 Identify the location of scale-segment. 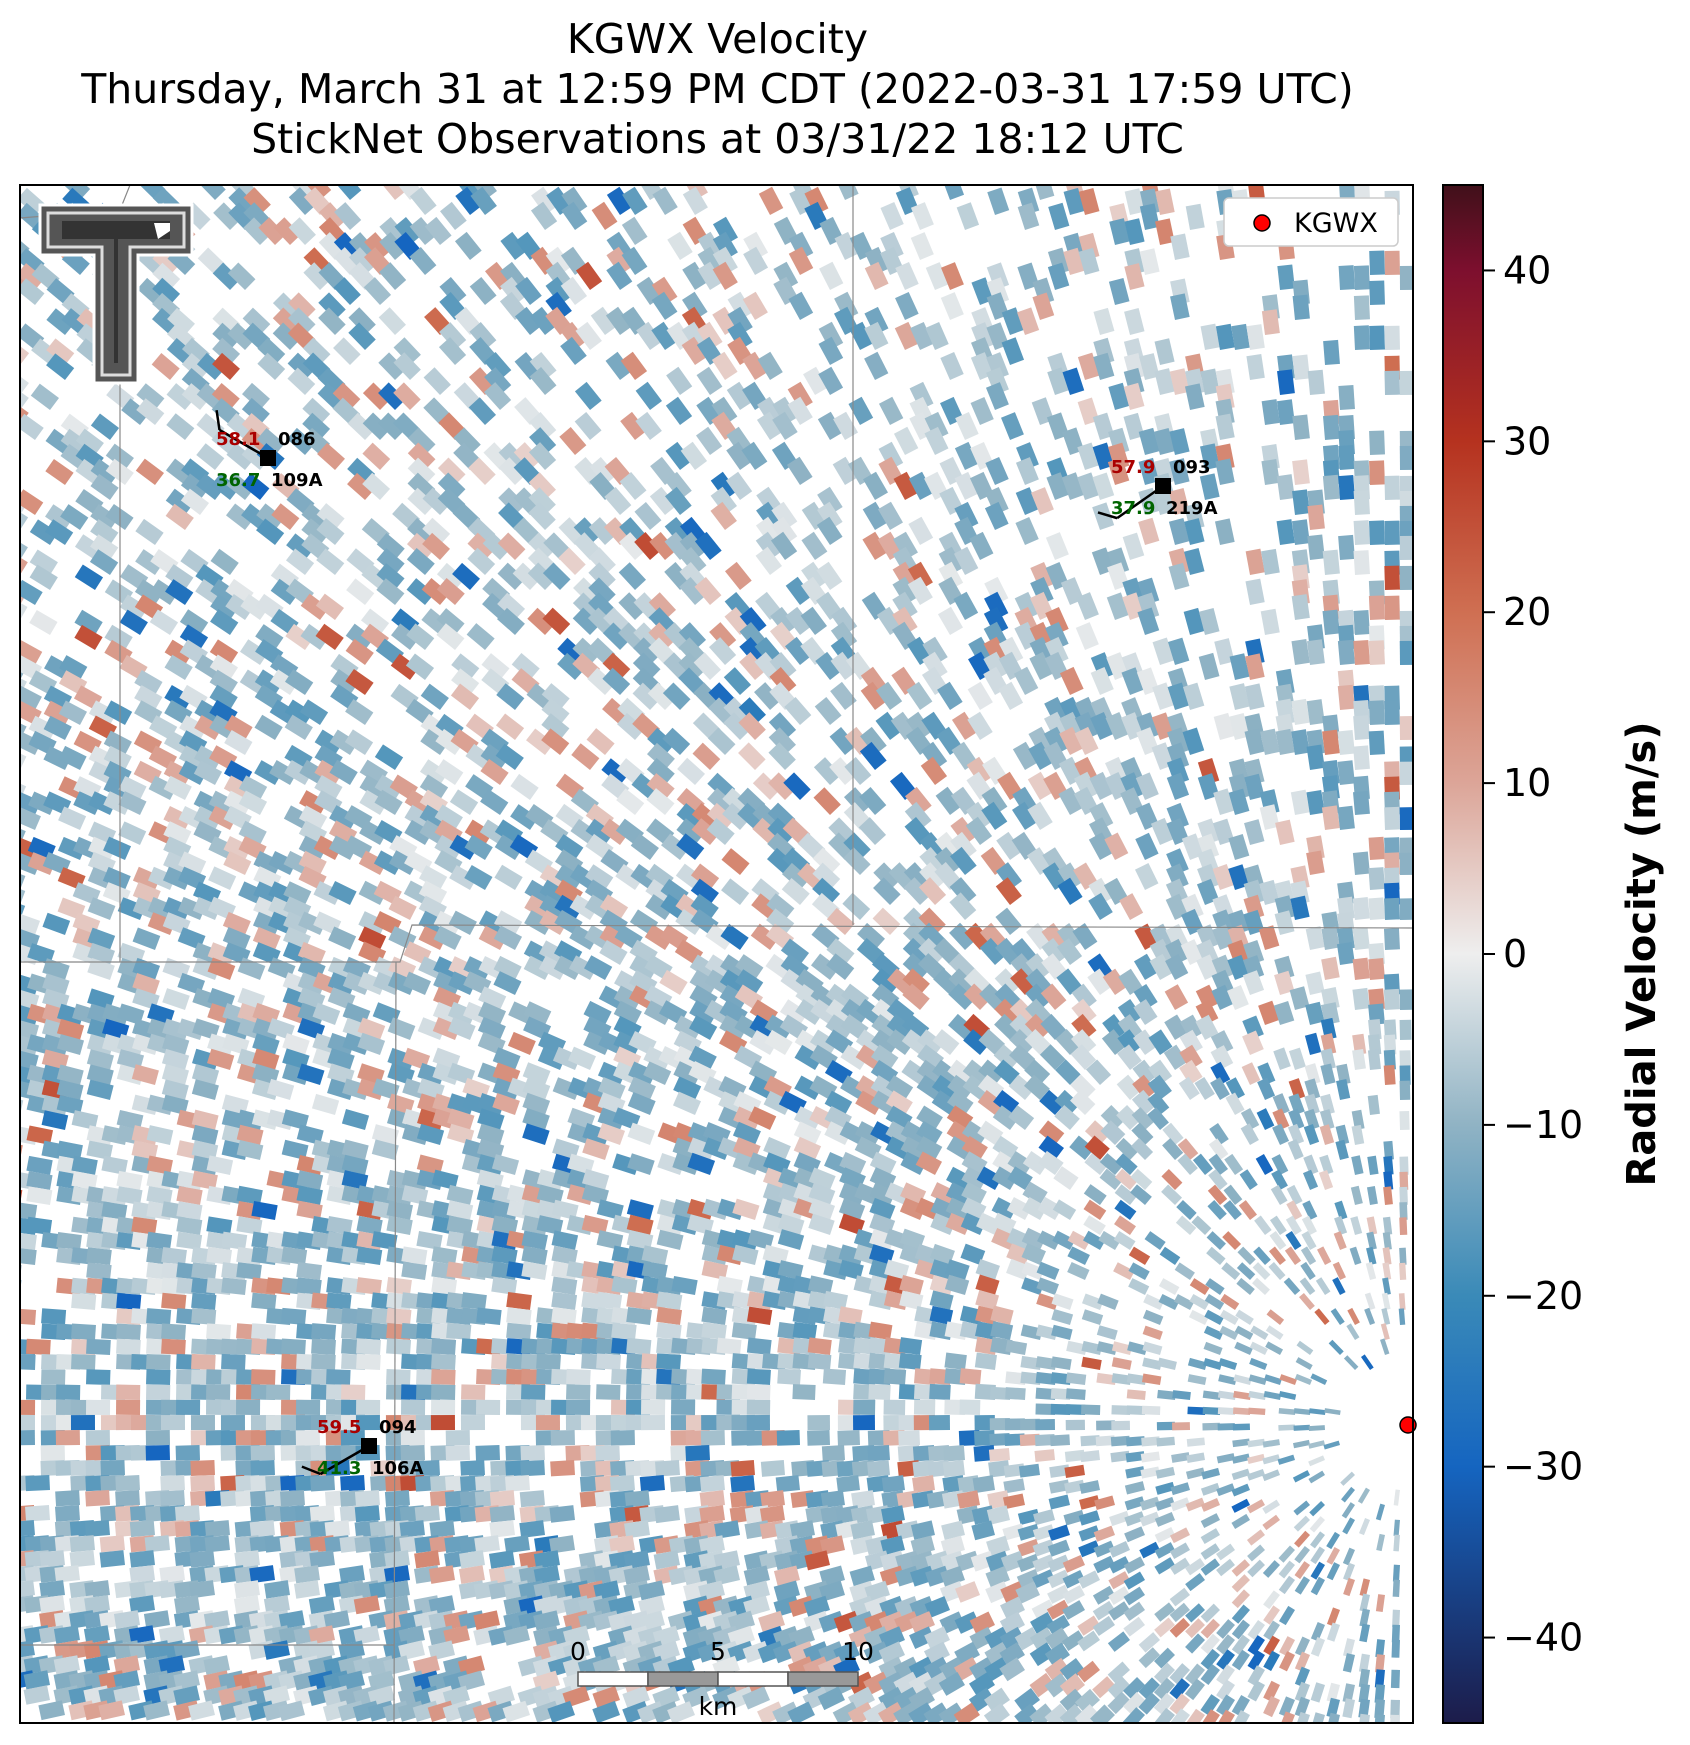
(753, 1679).